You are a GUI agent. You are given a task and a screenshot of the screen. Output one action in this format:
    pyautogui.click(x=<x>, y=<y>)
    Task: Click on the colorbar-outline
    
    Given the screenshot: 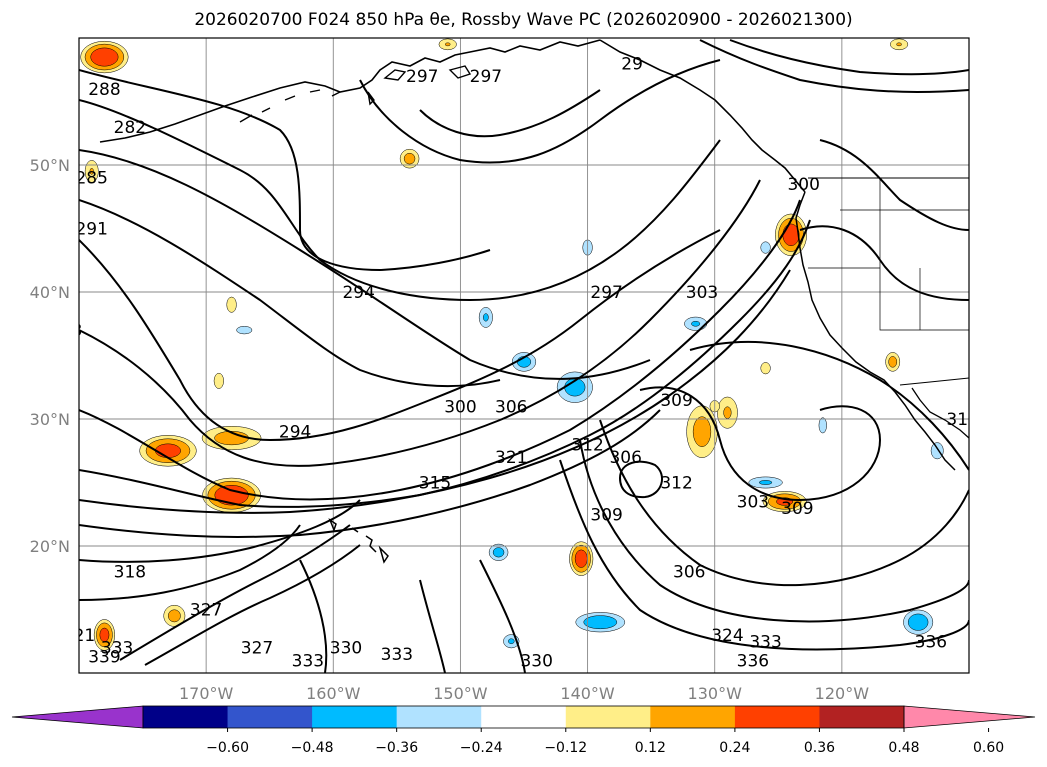 What is the action you would take?
    pyautogui.click(x=523, y=717)
    